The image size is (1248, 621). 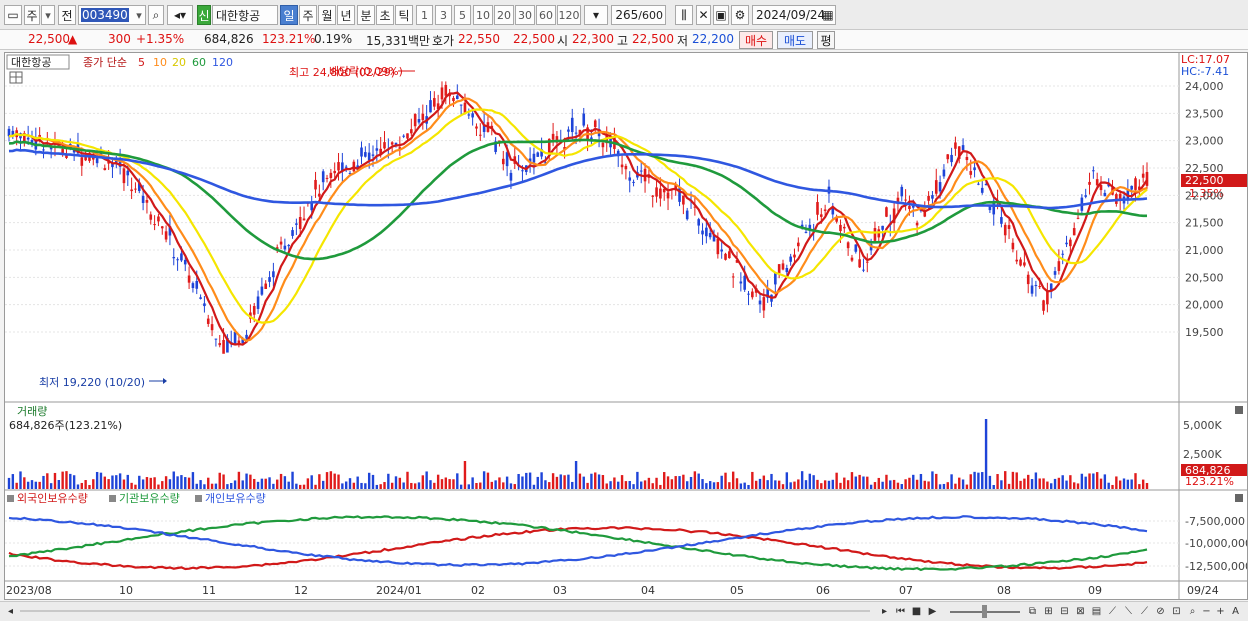 What do you see at coordinates (385, 15) in the screenshot?
I see `period-second: 초` at bounding box center [385, 15].